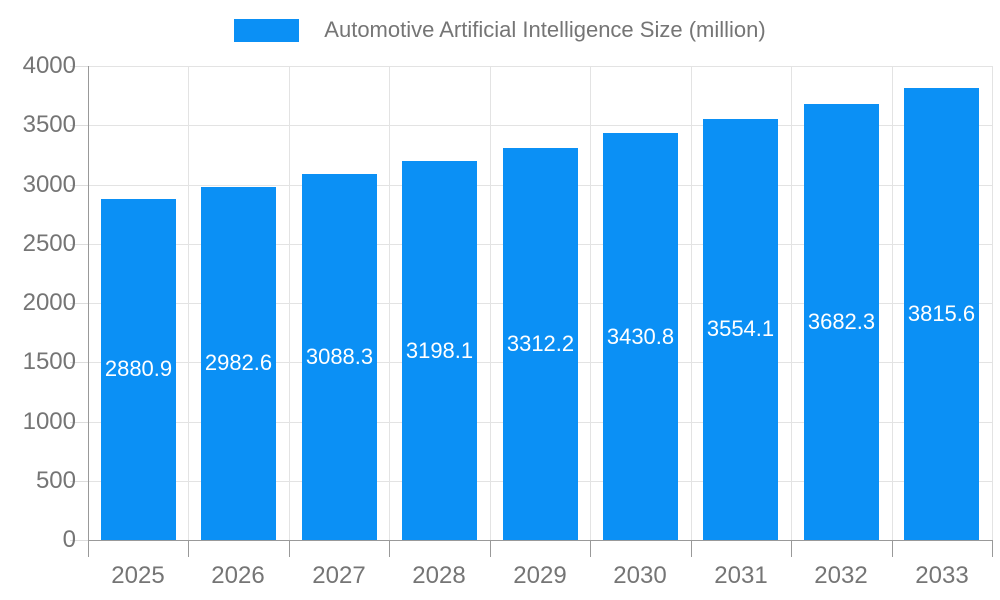 The width and height of the screenshot is (1000, 600). Describe the element at coordinates (69, 539) in the screenshot. I see `y-tick-label: 0` at that location.